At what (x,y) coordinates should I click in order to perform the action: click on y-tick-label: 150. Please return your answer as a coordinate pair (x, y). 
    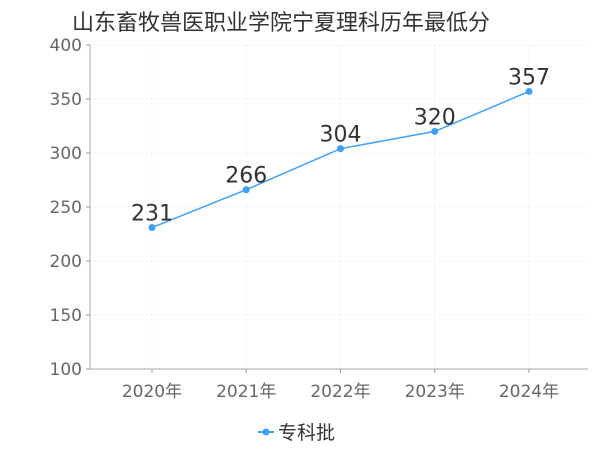
    Looking at the image, I should click on (66, 316).